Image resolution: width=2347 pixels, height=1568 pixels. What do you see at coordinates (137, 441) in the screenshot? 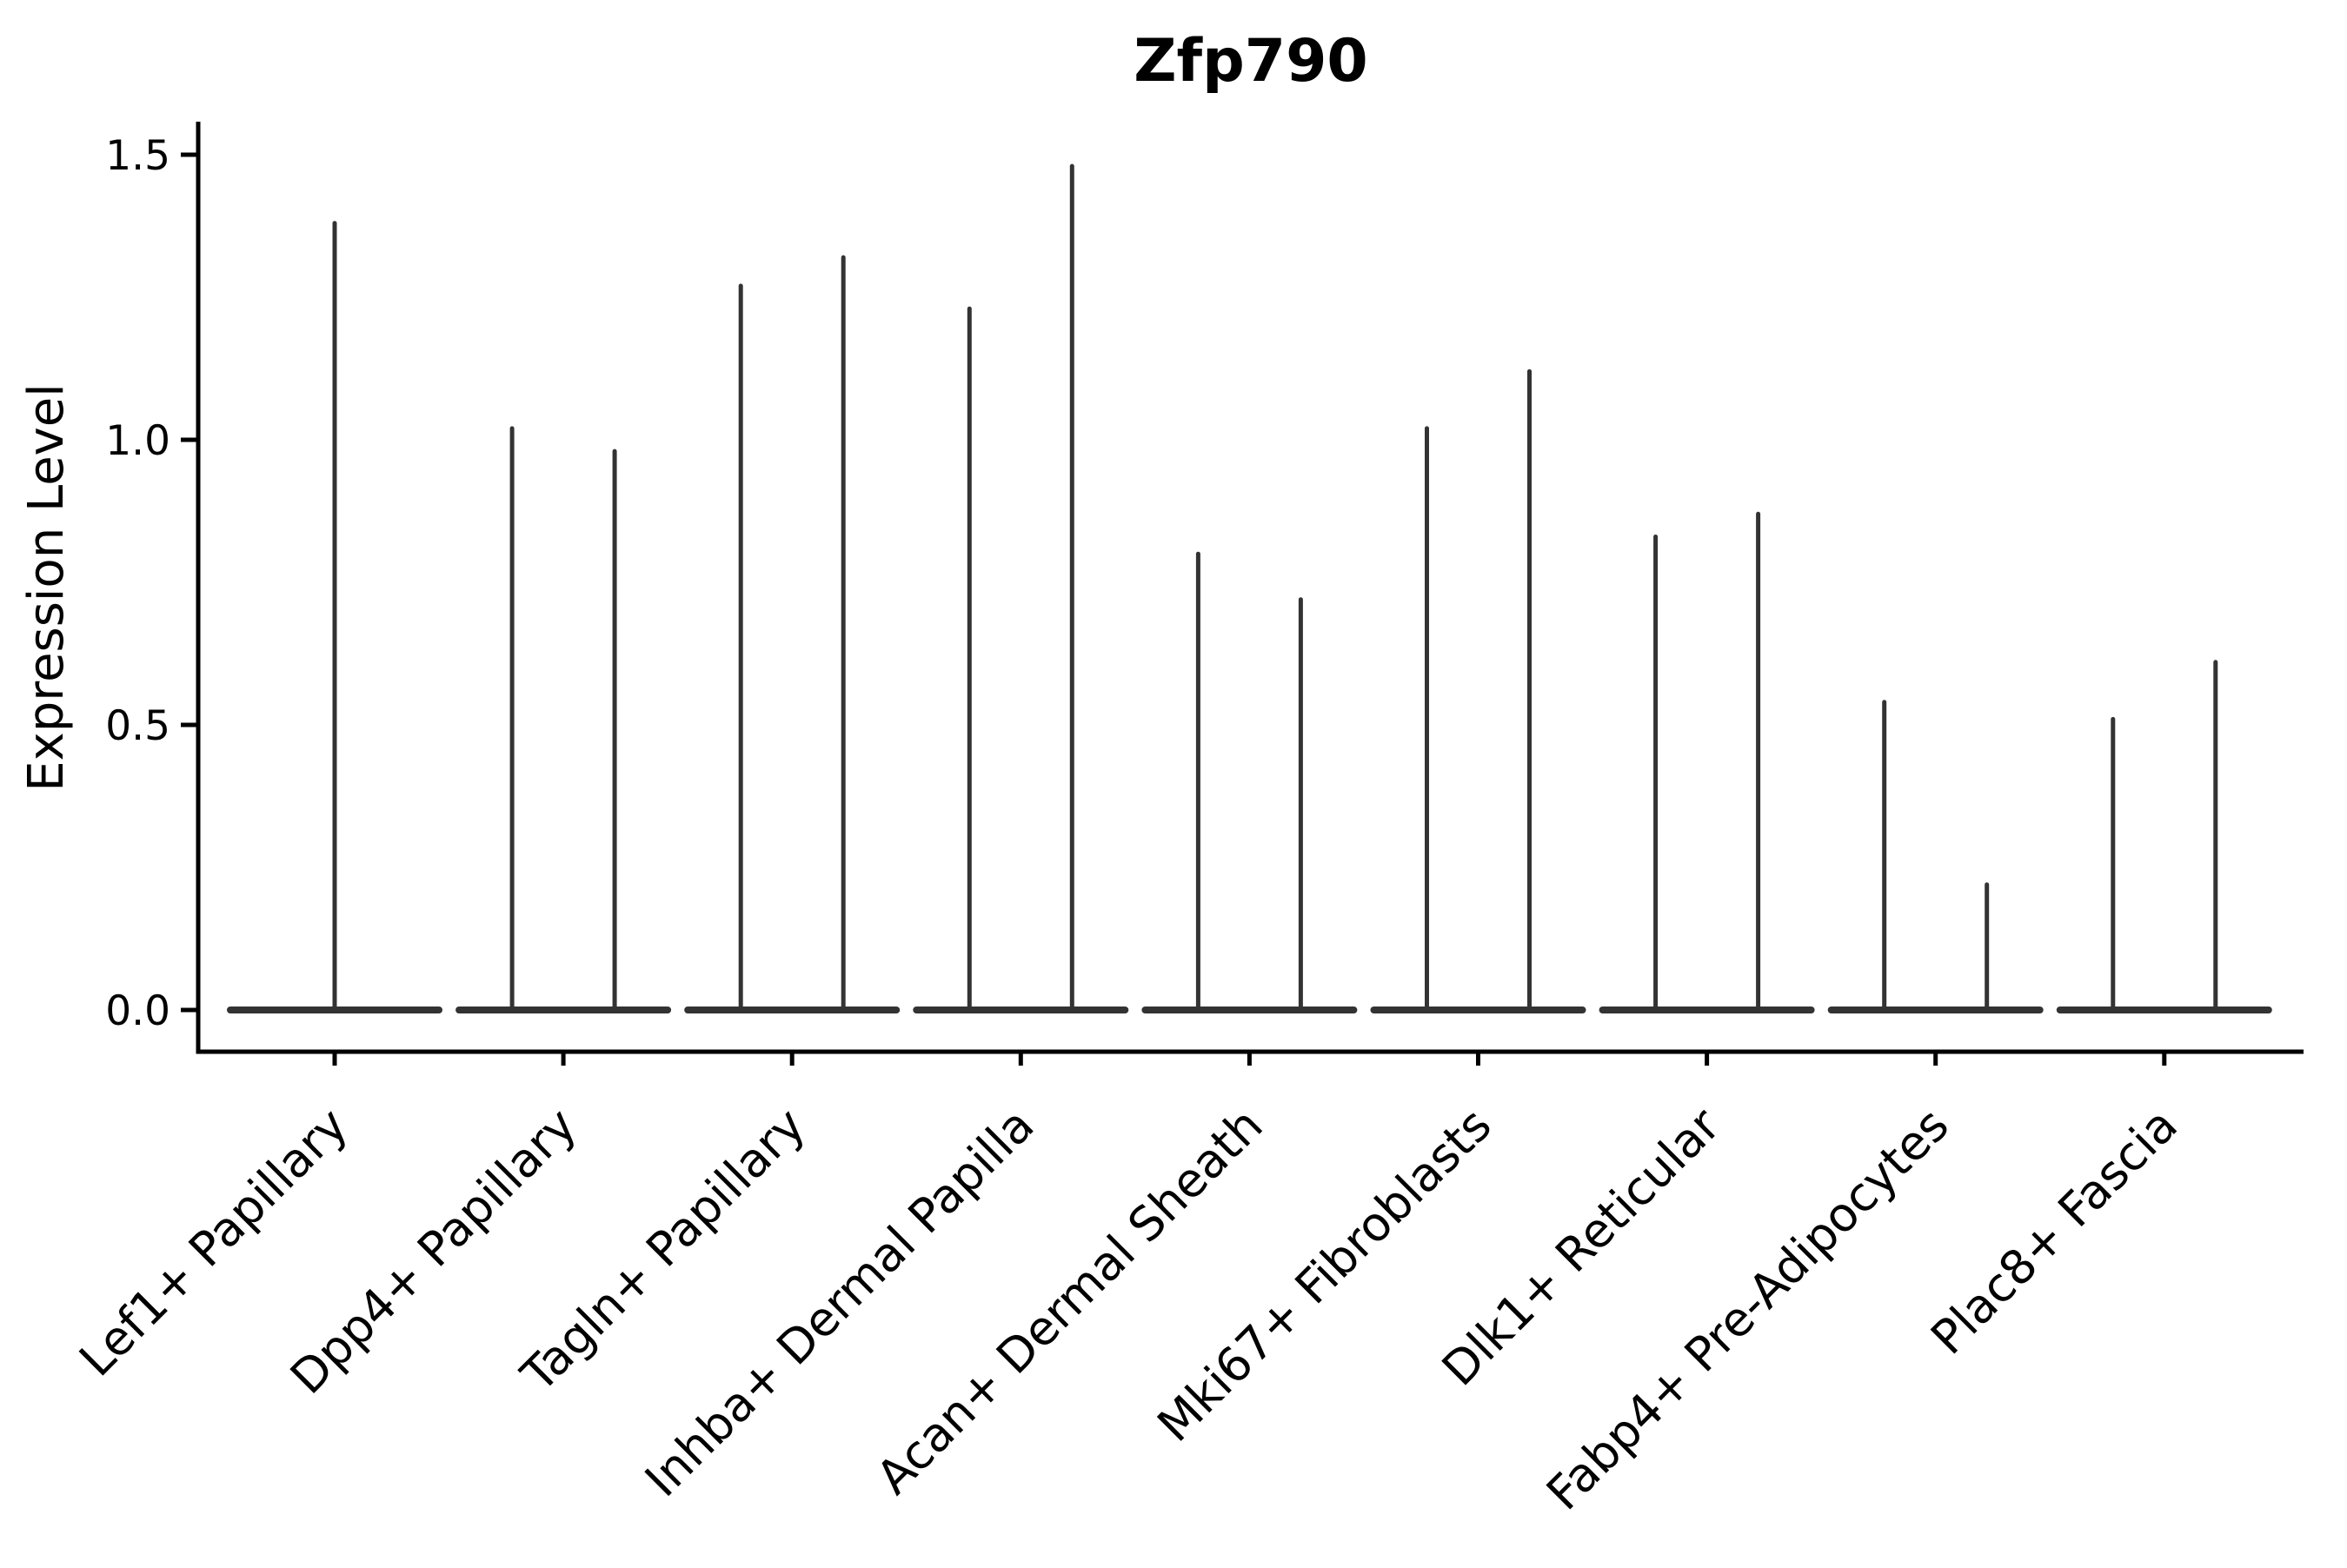
I see `y-tick-label-1.0: 1.0` at bounding box center [137, 441].